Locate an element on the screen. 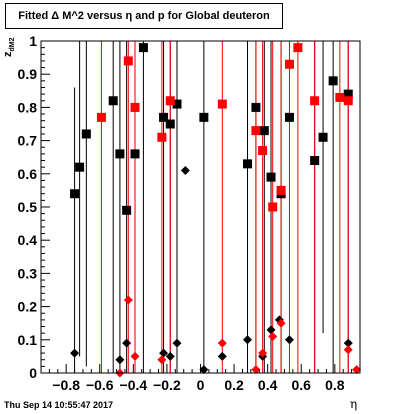 The image size is (400, 414). y-axis-label-sub: dM2 is located at coordinates (13, 44).